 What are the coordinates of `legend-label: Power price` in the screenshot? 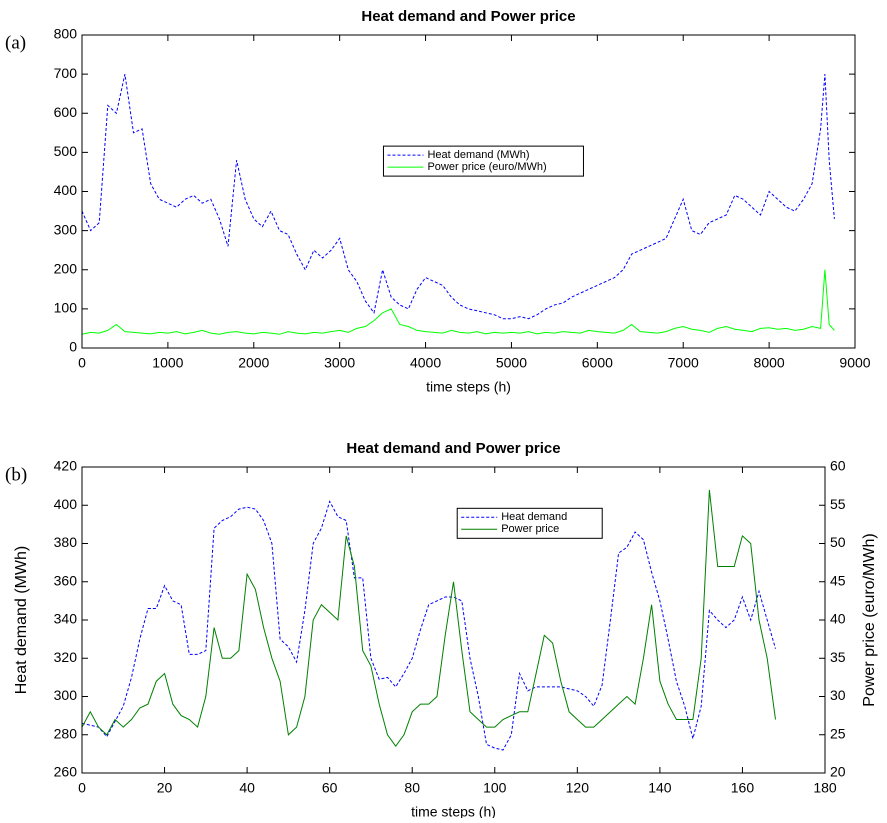 It's located at (530, 529).